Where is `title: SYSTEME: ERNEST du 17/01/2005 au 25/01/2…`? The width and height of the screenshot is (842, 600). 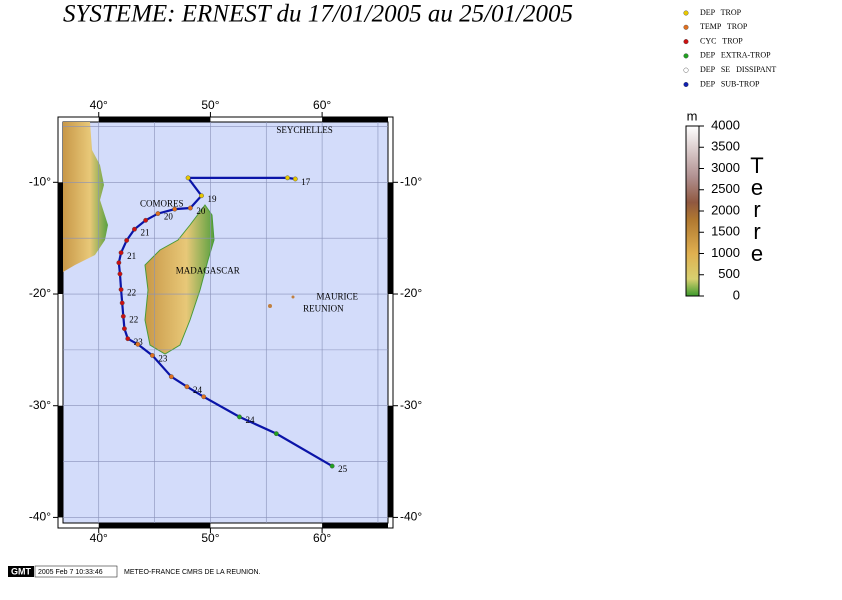
title: SYSTEME: ERNEST du 17/01/2005 au 25/01/2… is located at coordinates (318, 14).